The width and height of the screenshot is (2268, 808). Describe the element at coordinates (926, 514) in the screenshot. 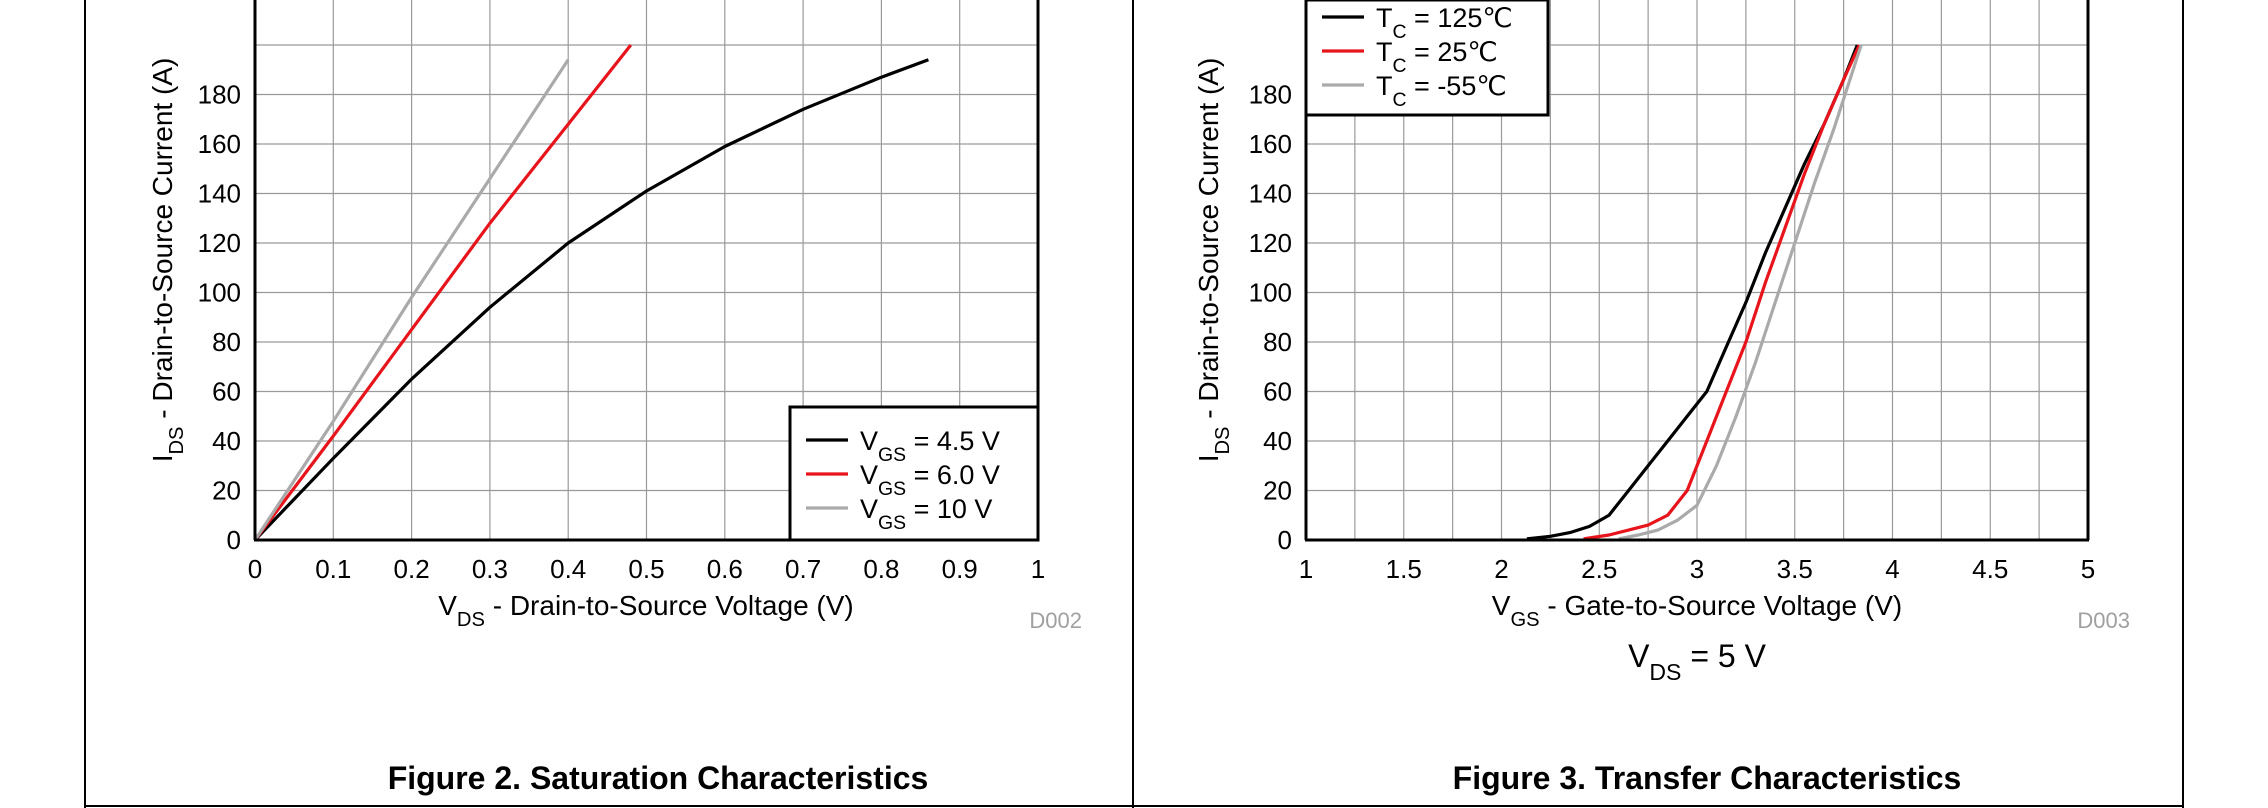

I see `legend-label: VGS = 10 V` at that location.